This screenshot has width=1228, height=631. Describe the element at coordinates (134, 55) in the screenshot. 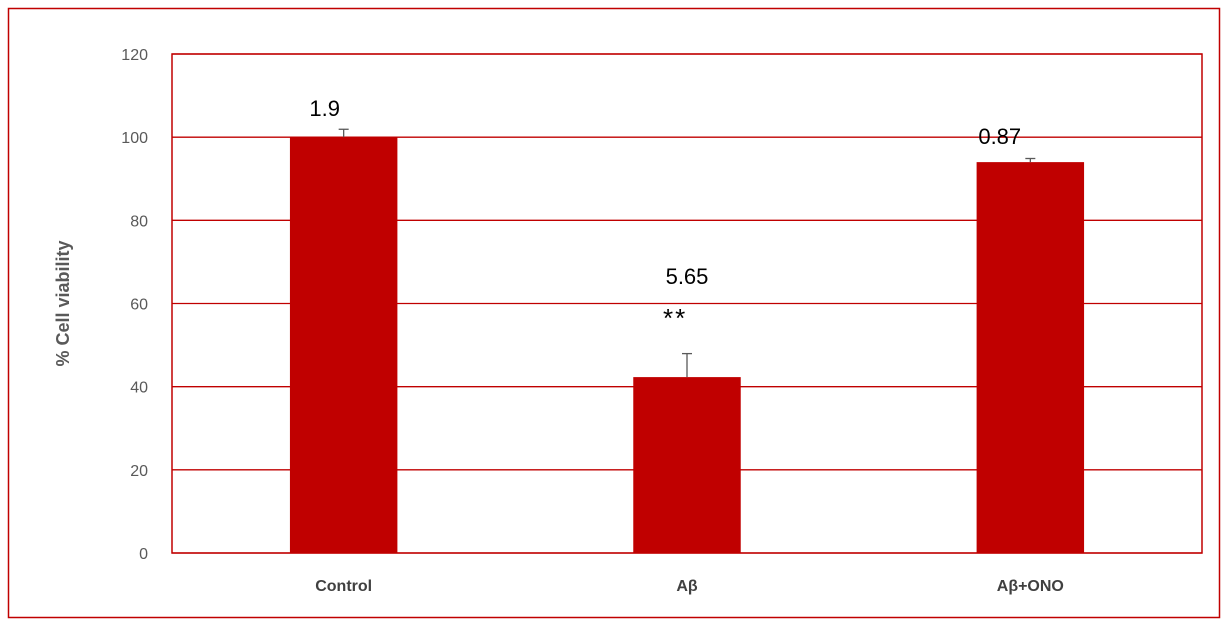

I see `y-tick-label: 120` at that location.